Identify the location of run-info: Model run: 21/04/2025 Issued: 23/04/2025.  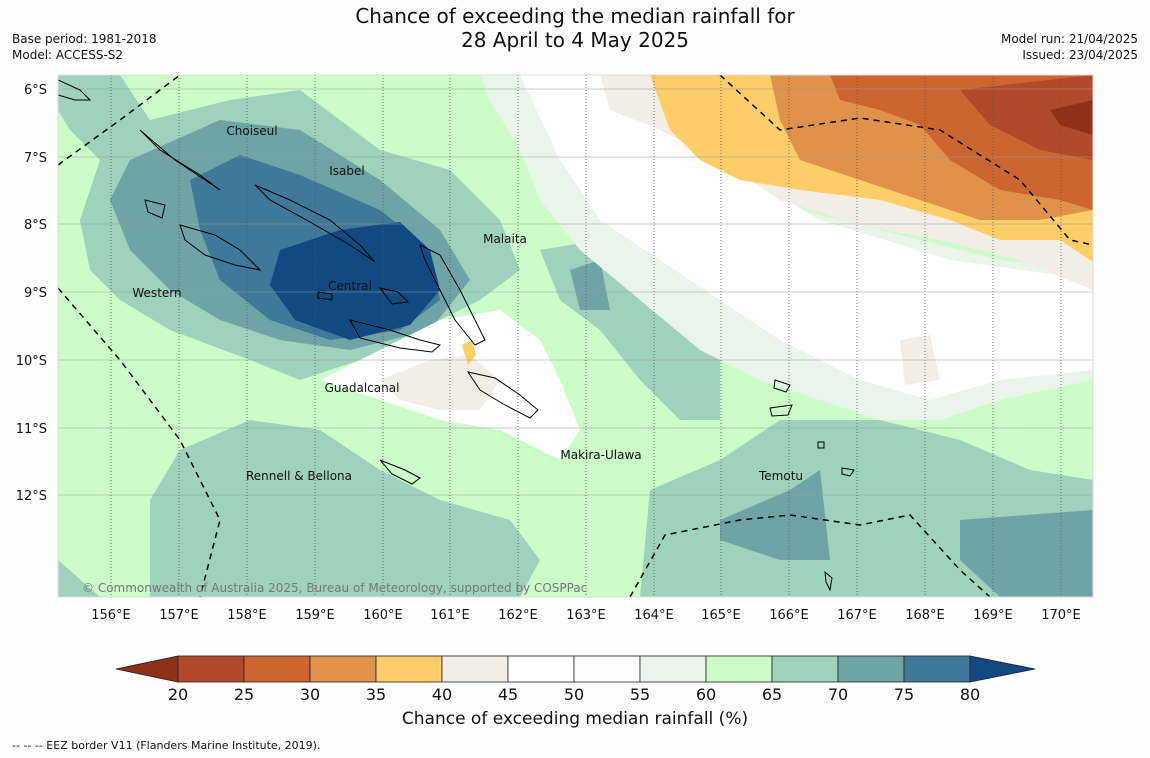
(1069, 47).